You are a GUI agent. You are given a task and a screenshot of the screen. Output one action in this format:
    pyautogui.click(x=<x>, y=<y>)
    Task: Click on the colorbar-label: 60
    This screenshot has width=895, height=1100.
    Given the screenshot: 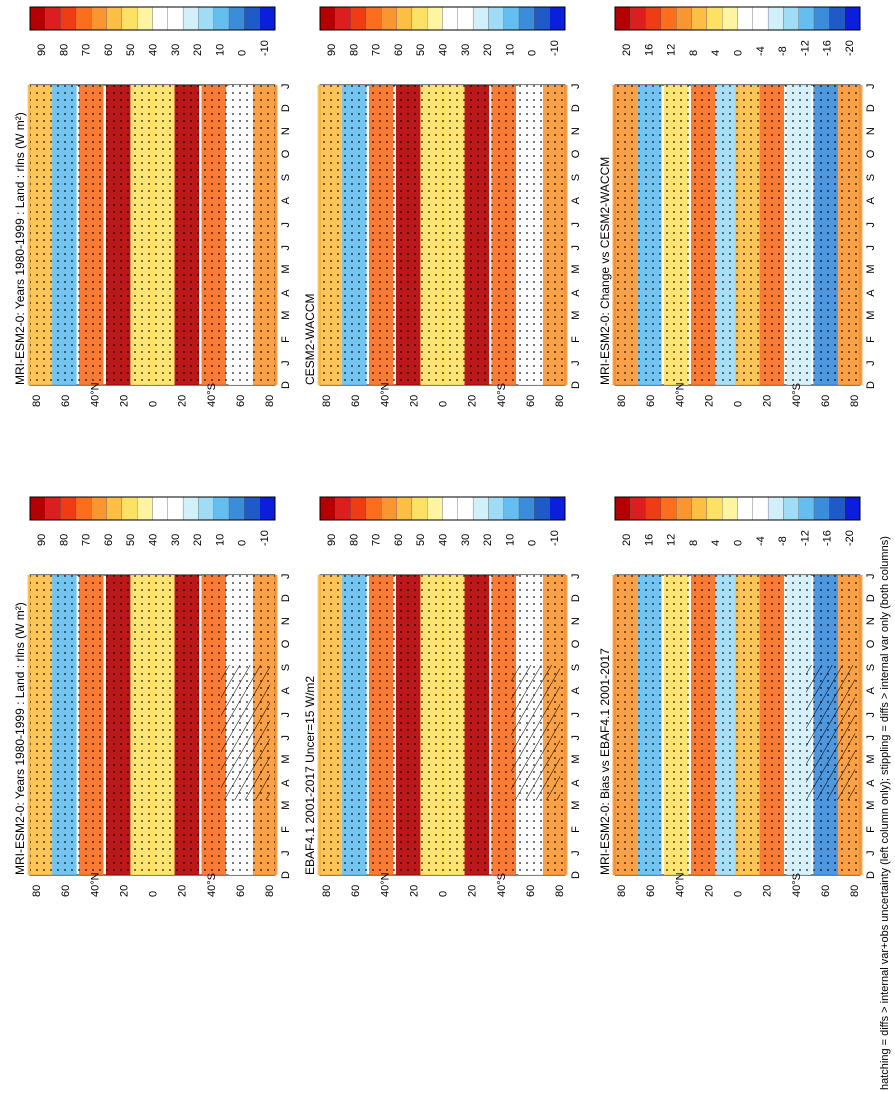 What is the action you would take?
    pyautogui.click(x=109, y=50)
    